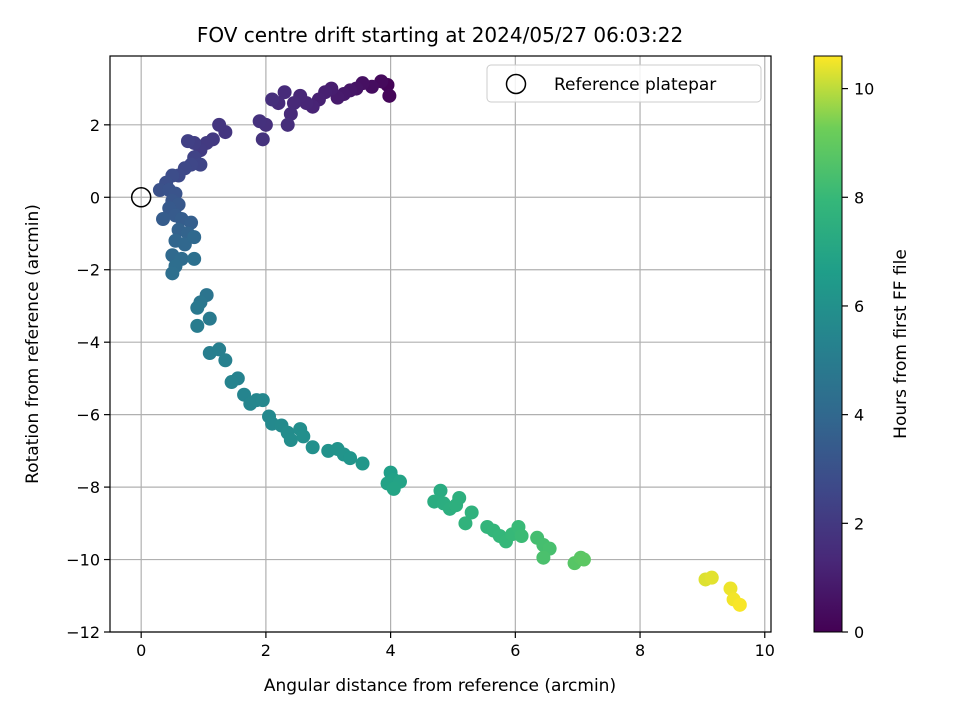  Describe the element at coordinates (828, 344) in the screenshot. I see `colorbar` at that location.